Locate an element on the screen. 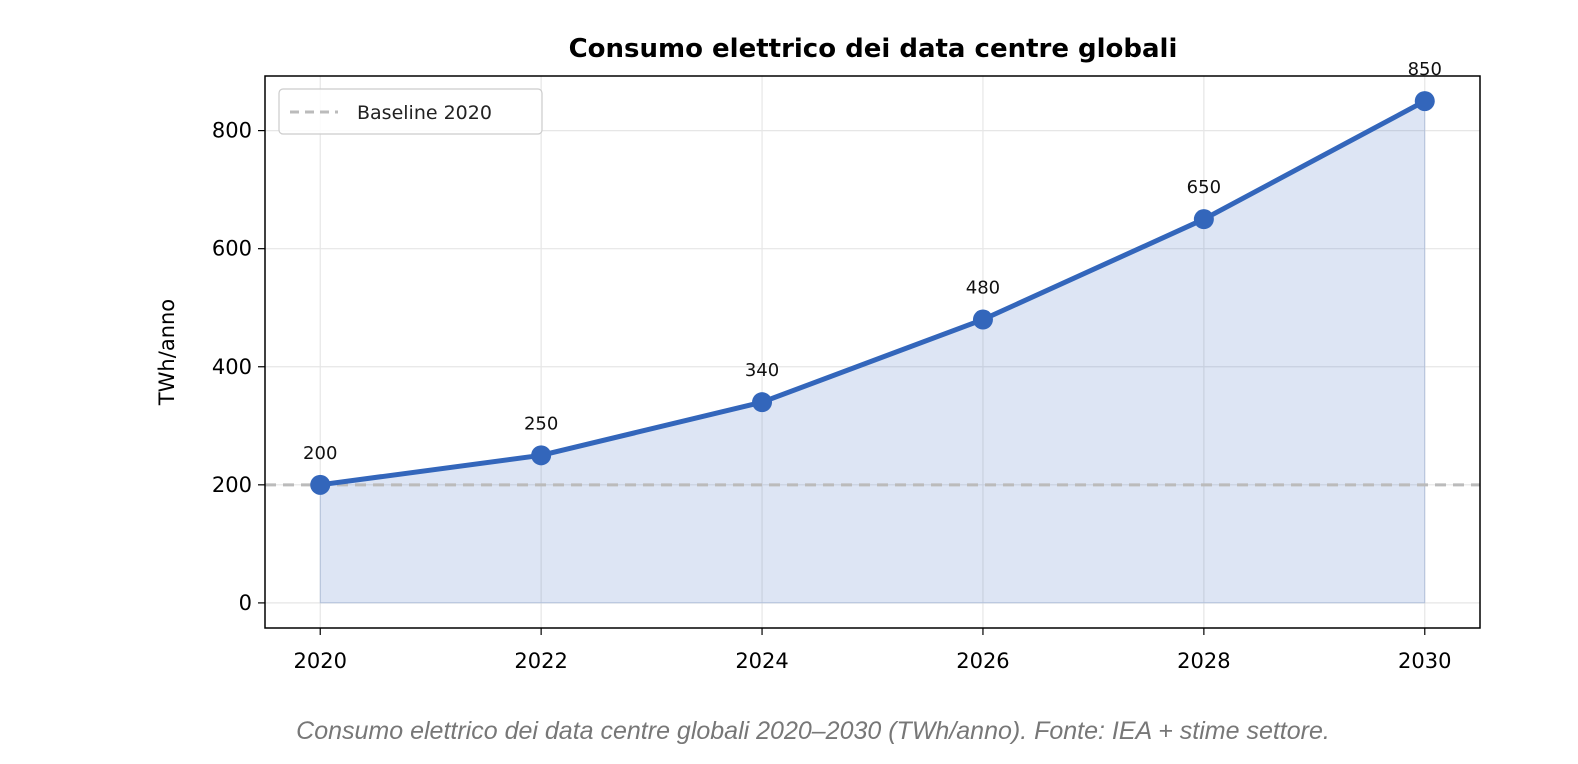 This screenshot has width=1578, height=764. x-tick-label: 2022 is located at coordinates (540, 661).